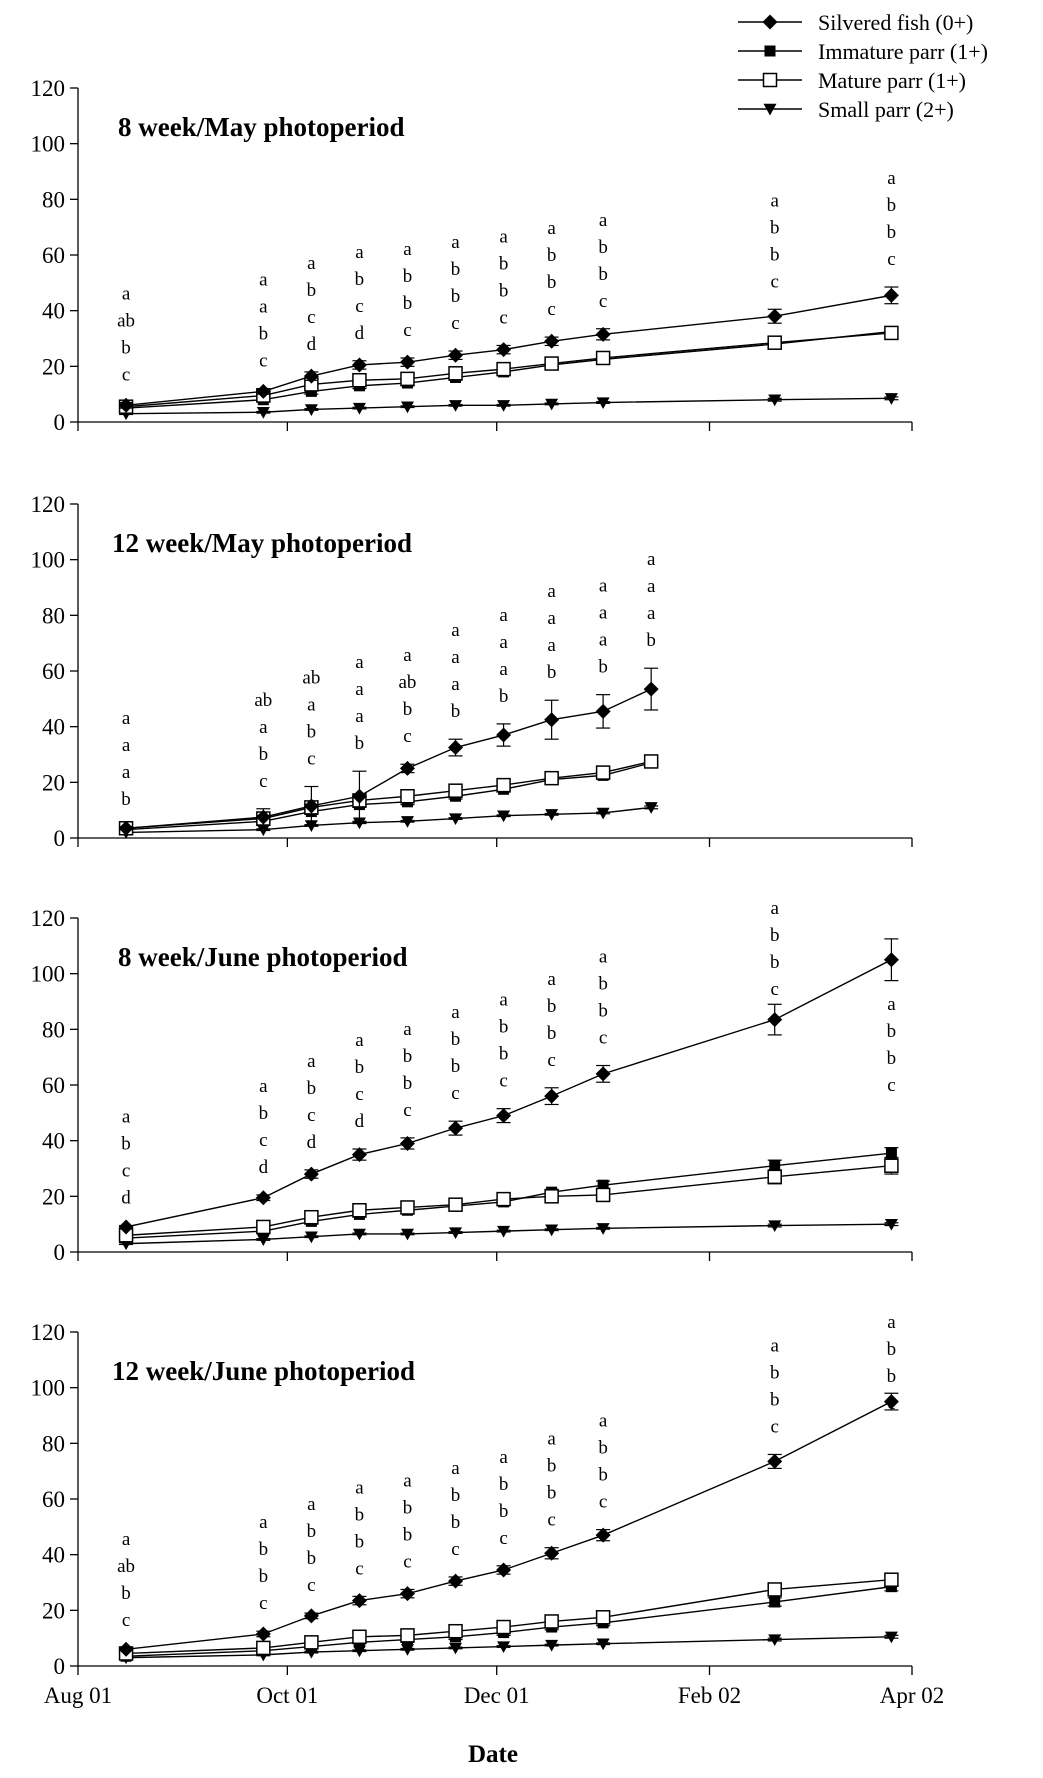  I want to click on y-tick-label: 60, so click(53, 671).